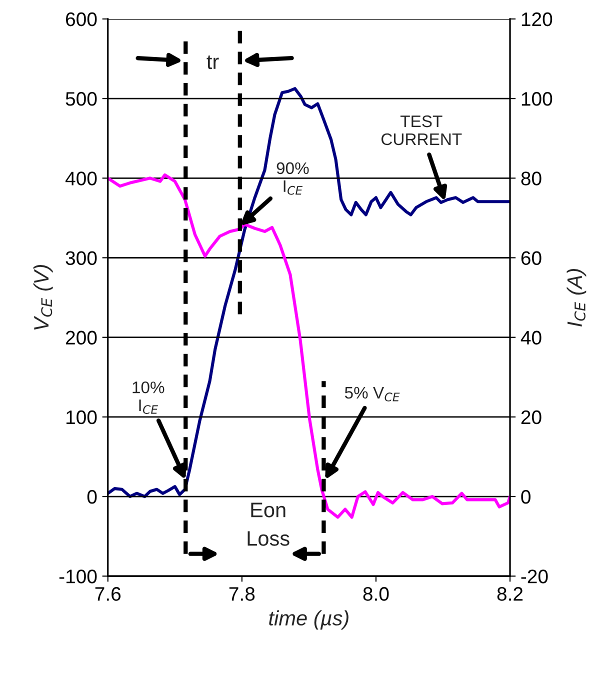  I want to click on x-tick-label: 8.2, so click(510, 594).